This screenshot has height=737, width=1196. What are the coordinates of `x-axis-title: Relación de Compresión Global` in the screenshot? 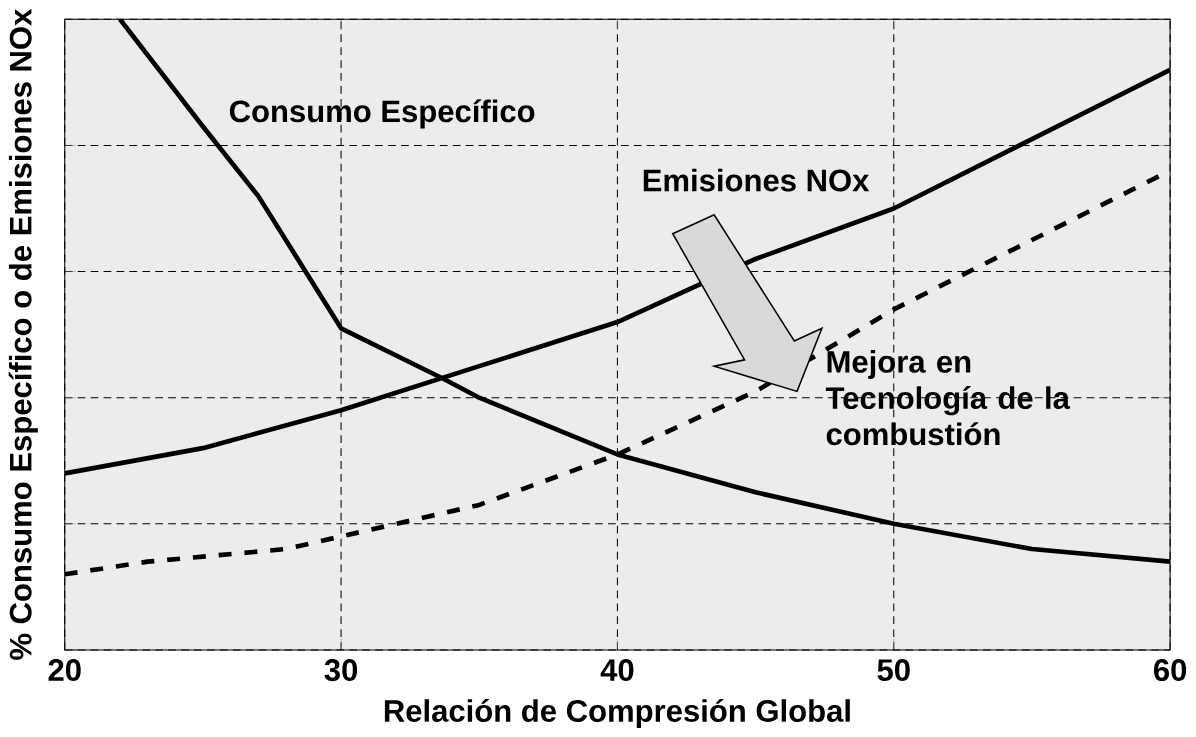 It's located at (617, 714).